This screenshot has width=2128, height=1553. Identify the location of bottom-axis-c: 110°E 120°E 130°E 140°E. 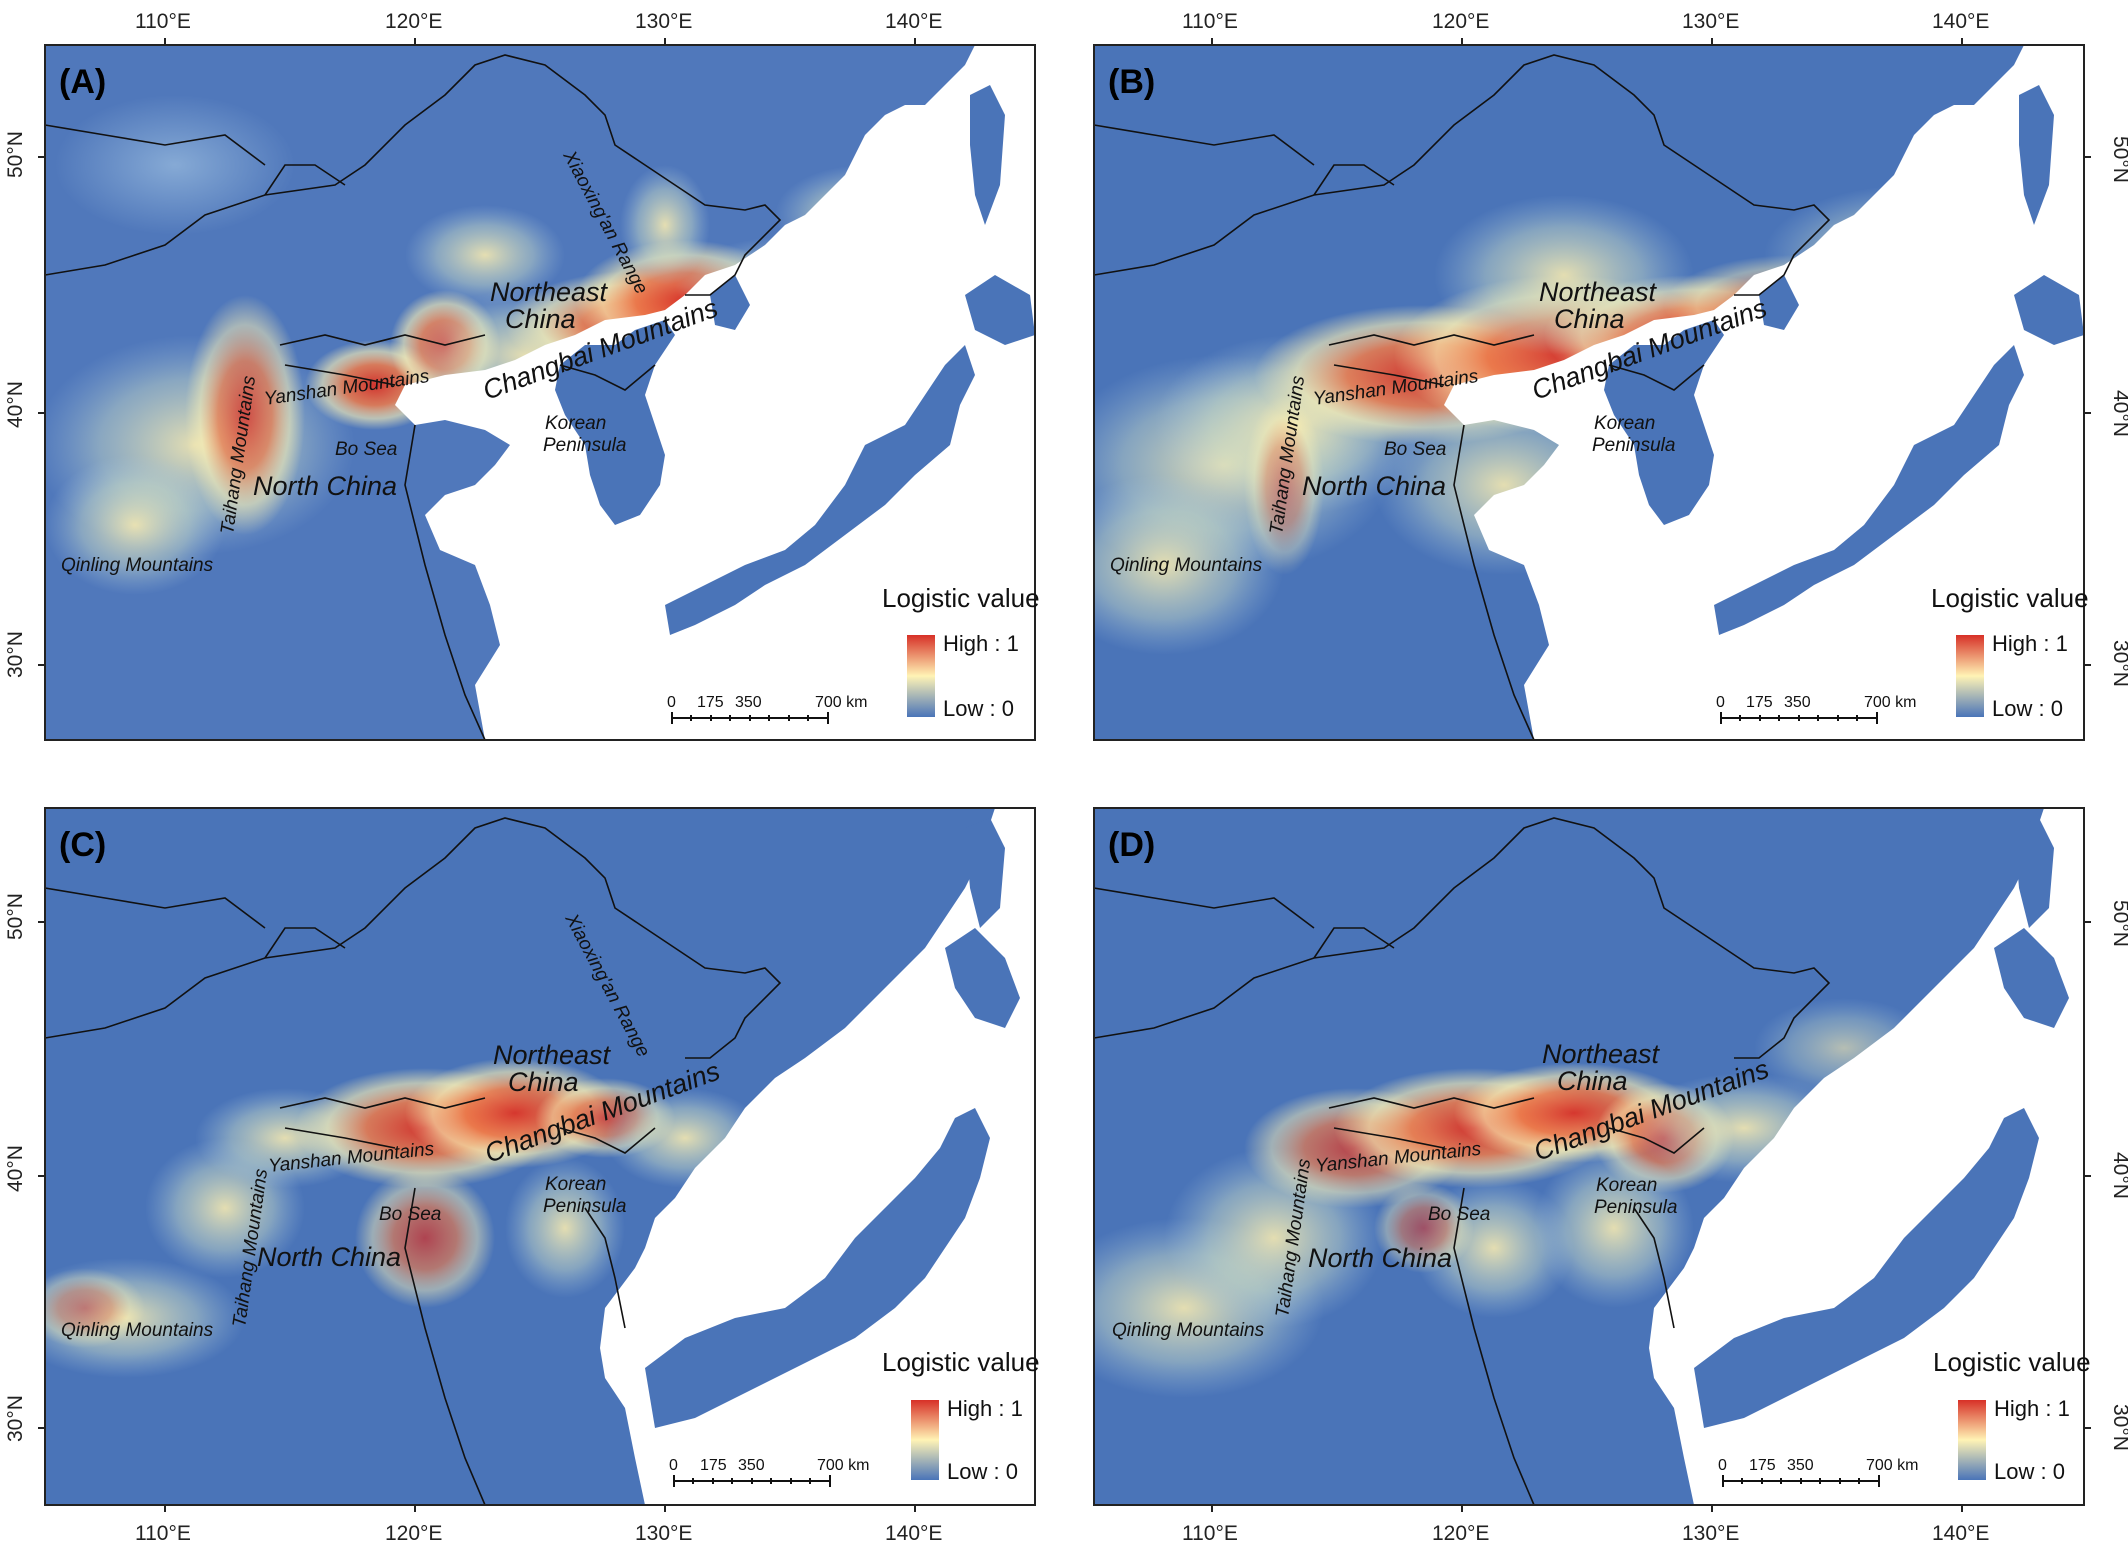
(538, 1525).